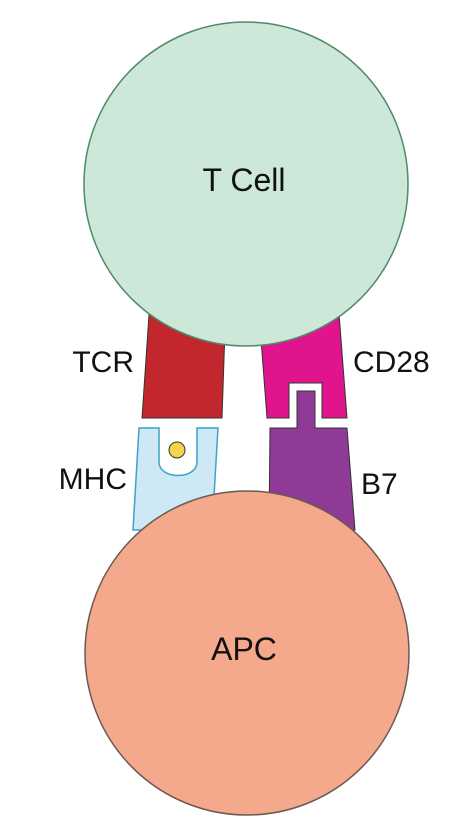  What do you see at coordinates (93, 479) in the screenshot?
I see `mhc-label: MHC` at bounding box center [93, 479].